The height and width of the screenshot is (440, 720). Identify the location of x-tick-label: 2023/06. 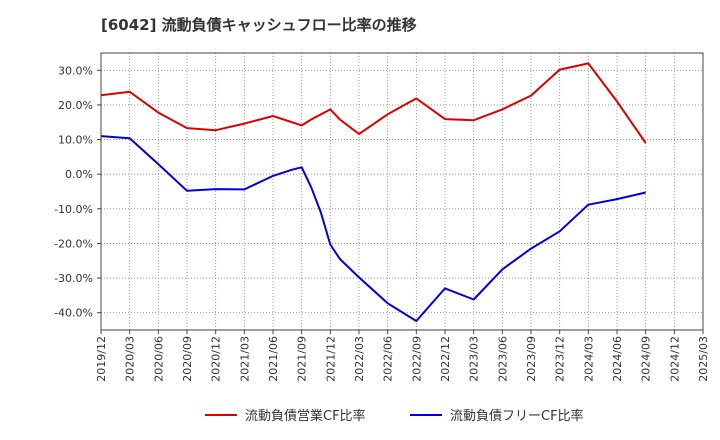
(502, 359).